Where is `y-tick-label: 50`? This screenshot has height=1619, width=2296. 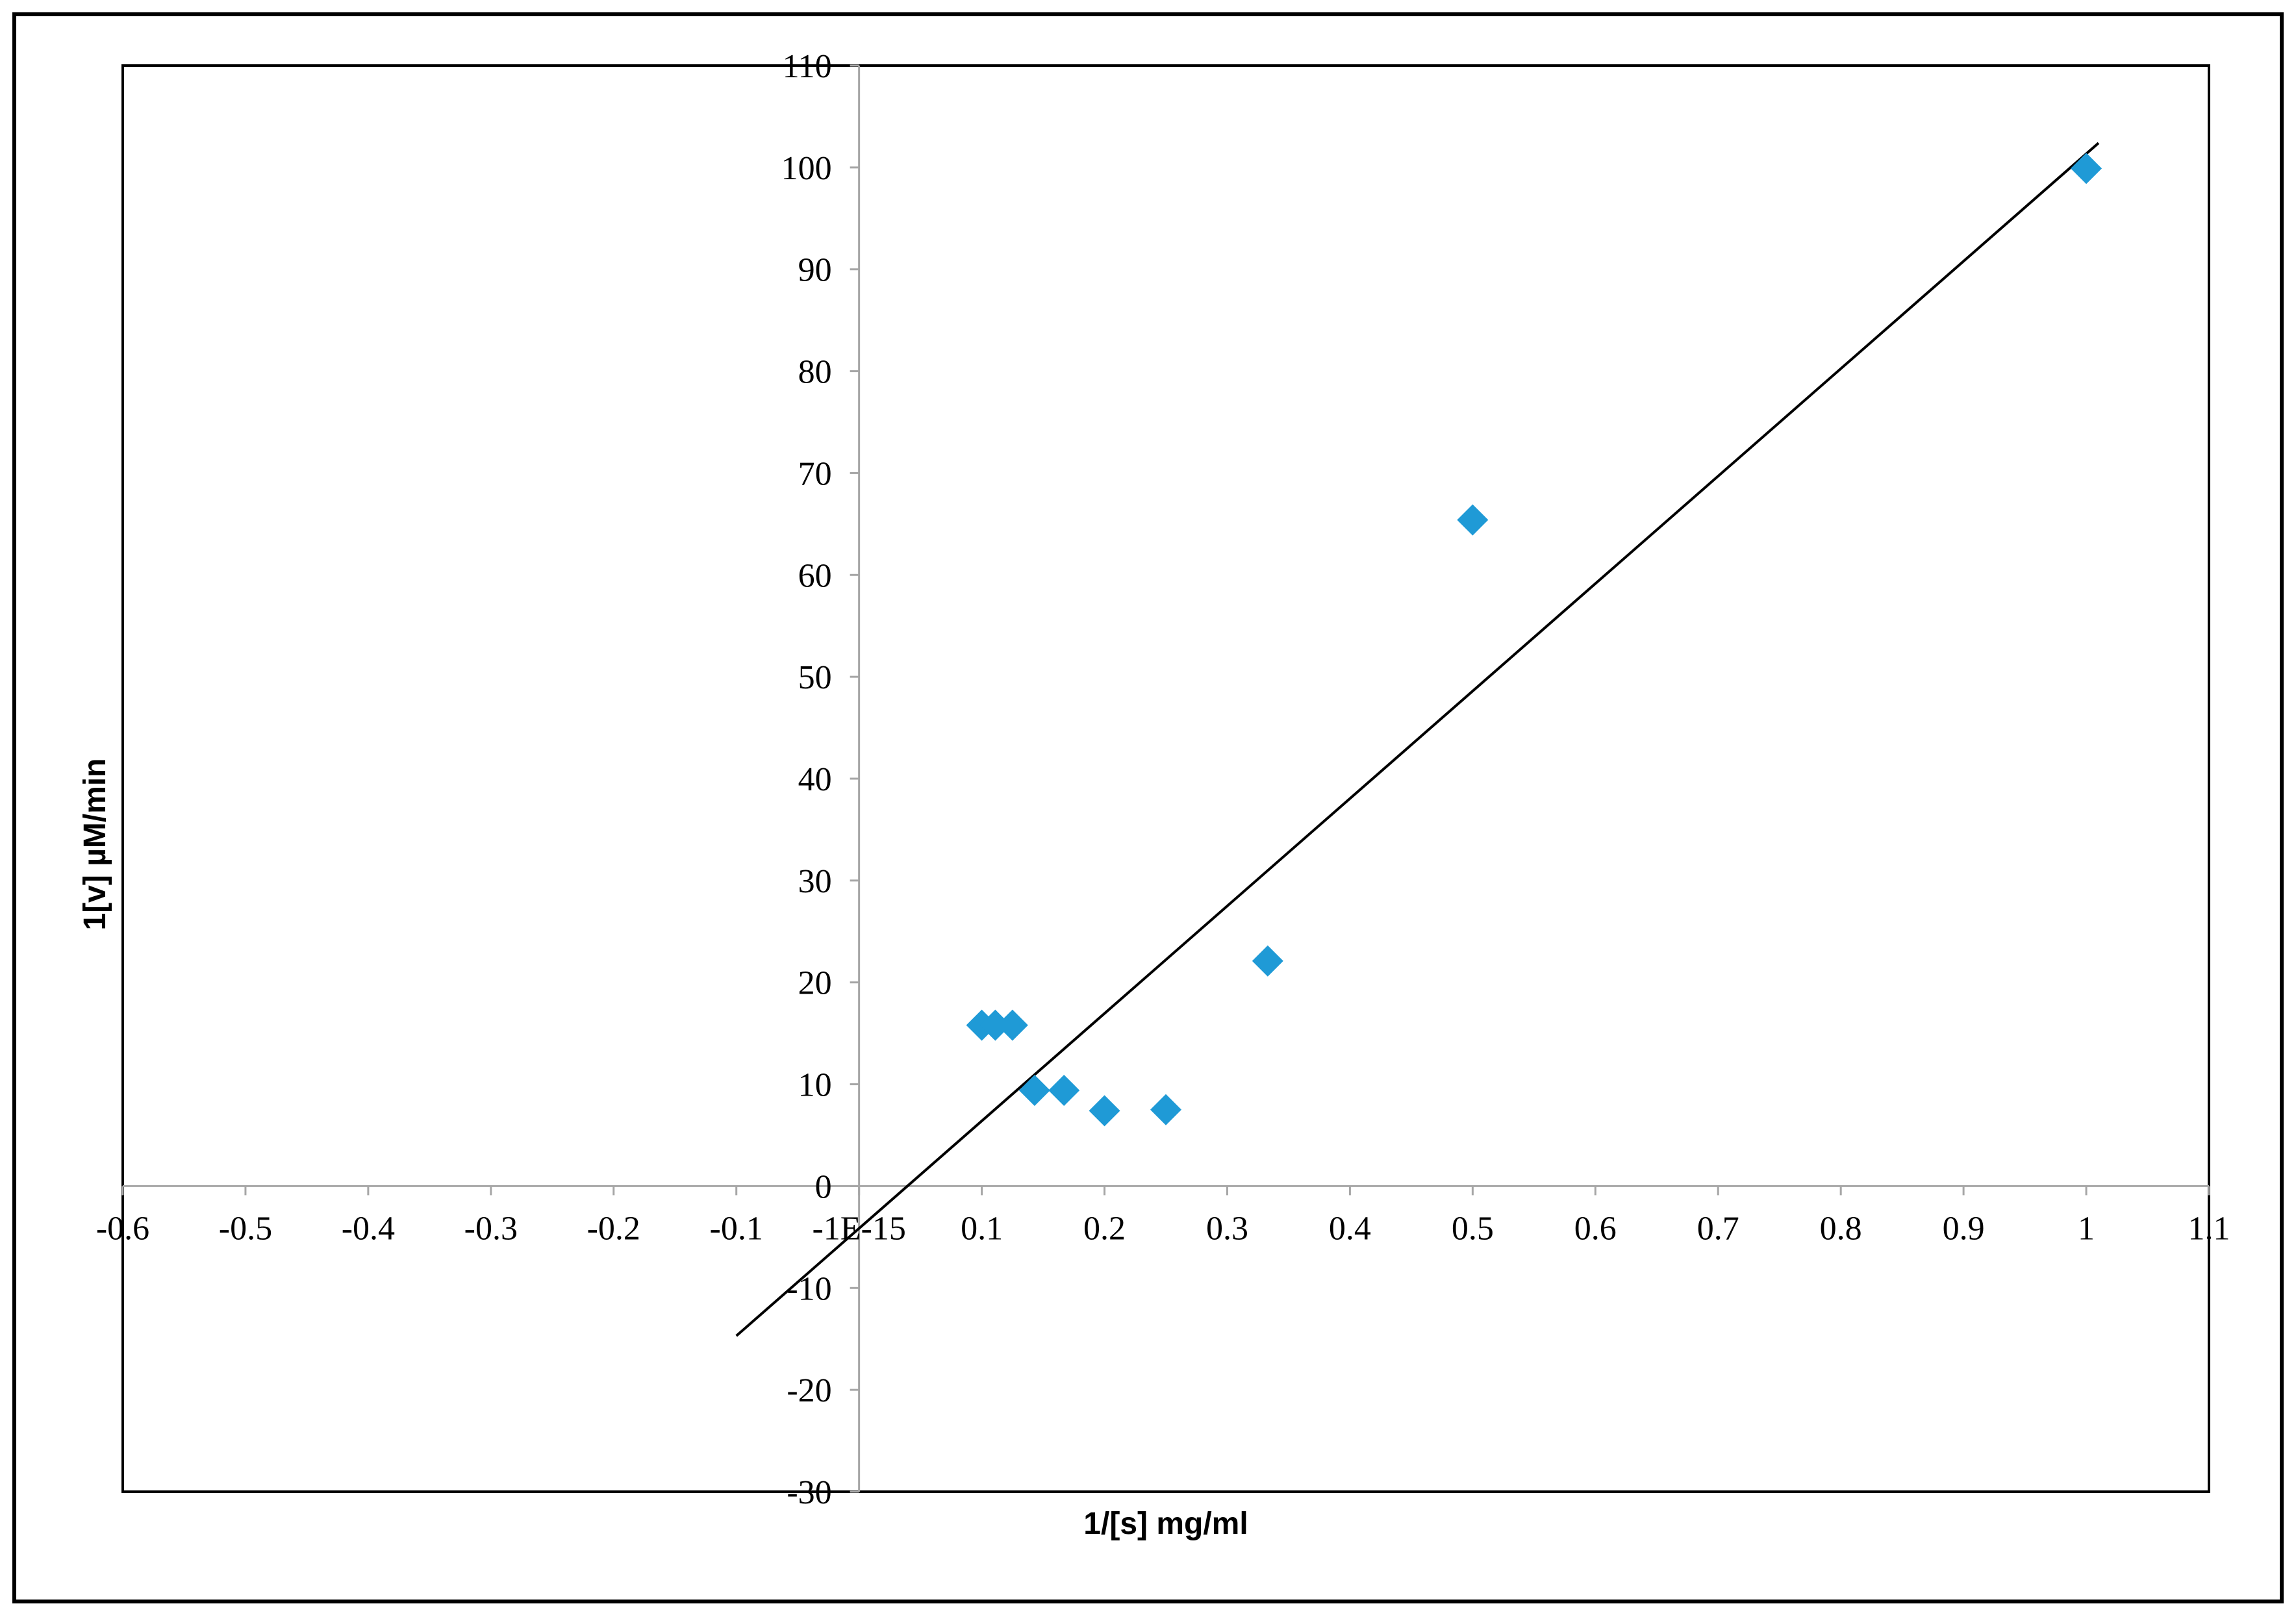
y-tick-label: 50 is located at coordinates (815, 677).